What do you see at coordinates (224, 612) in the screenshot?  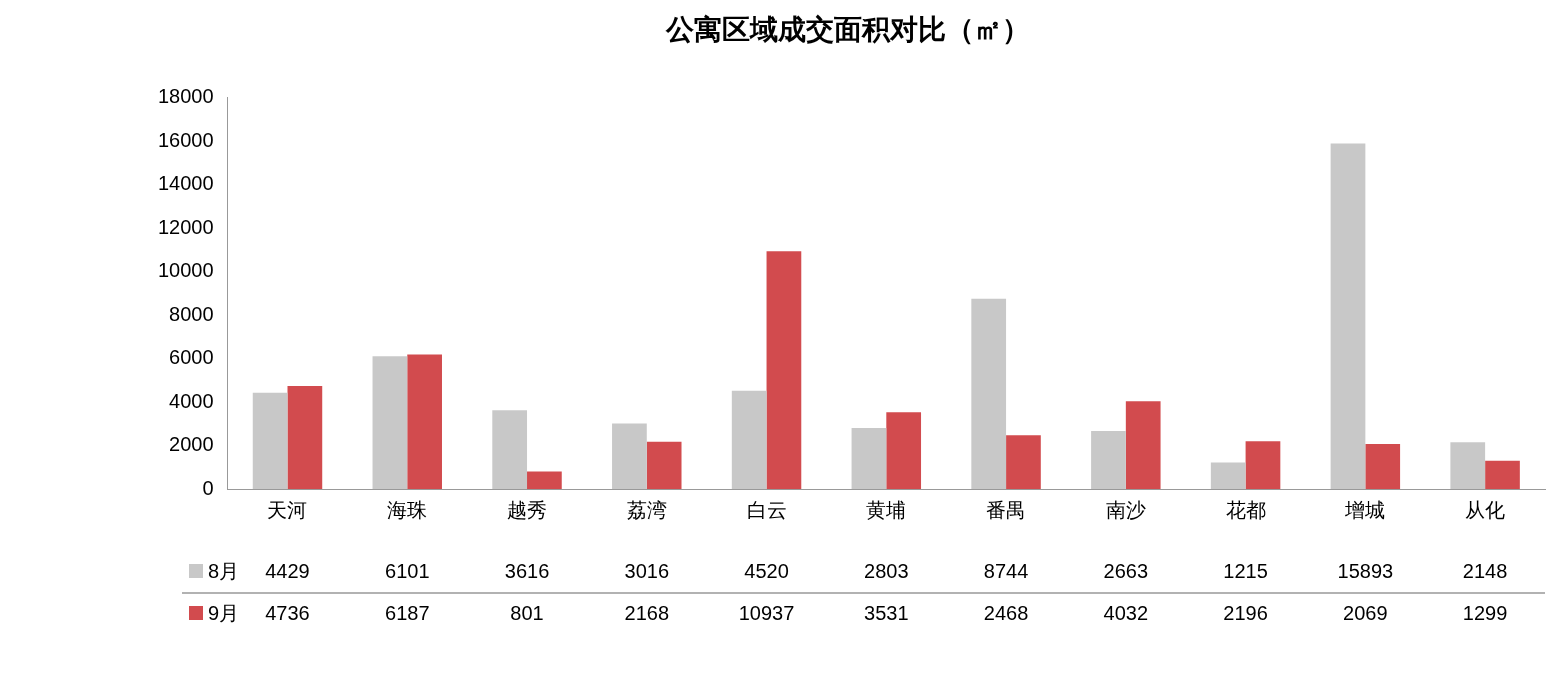 I see `legend-label: 9月` at bounding box center [224, 612].